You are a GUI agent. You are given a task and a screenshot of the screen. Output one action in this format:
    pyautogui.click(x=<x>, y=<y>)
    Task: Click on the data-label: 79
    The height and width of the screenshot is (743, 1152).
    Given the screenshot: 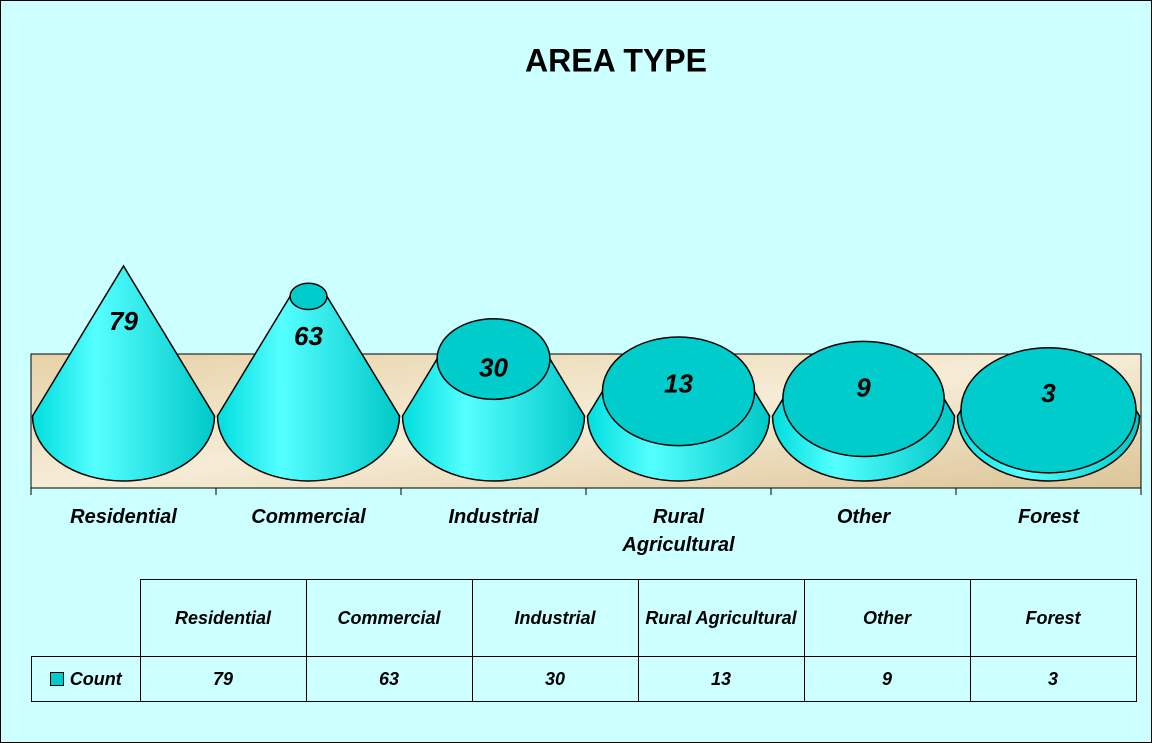 What is the action you would take?
    pyautogui.click(x=123, y=321)
    